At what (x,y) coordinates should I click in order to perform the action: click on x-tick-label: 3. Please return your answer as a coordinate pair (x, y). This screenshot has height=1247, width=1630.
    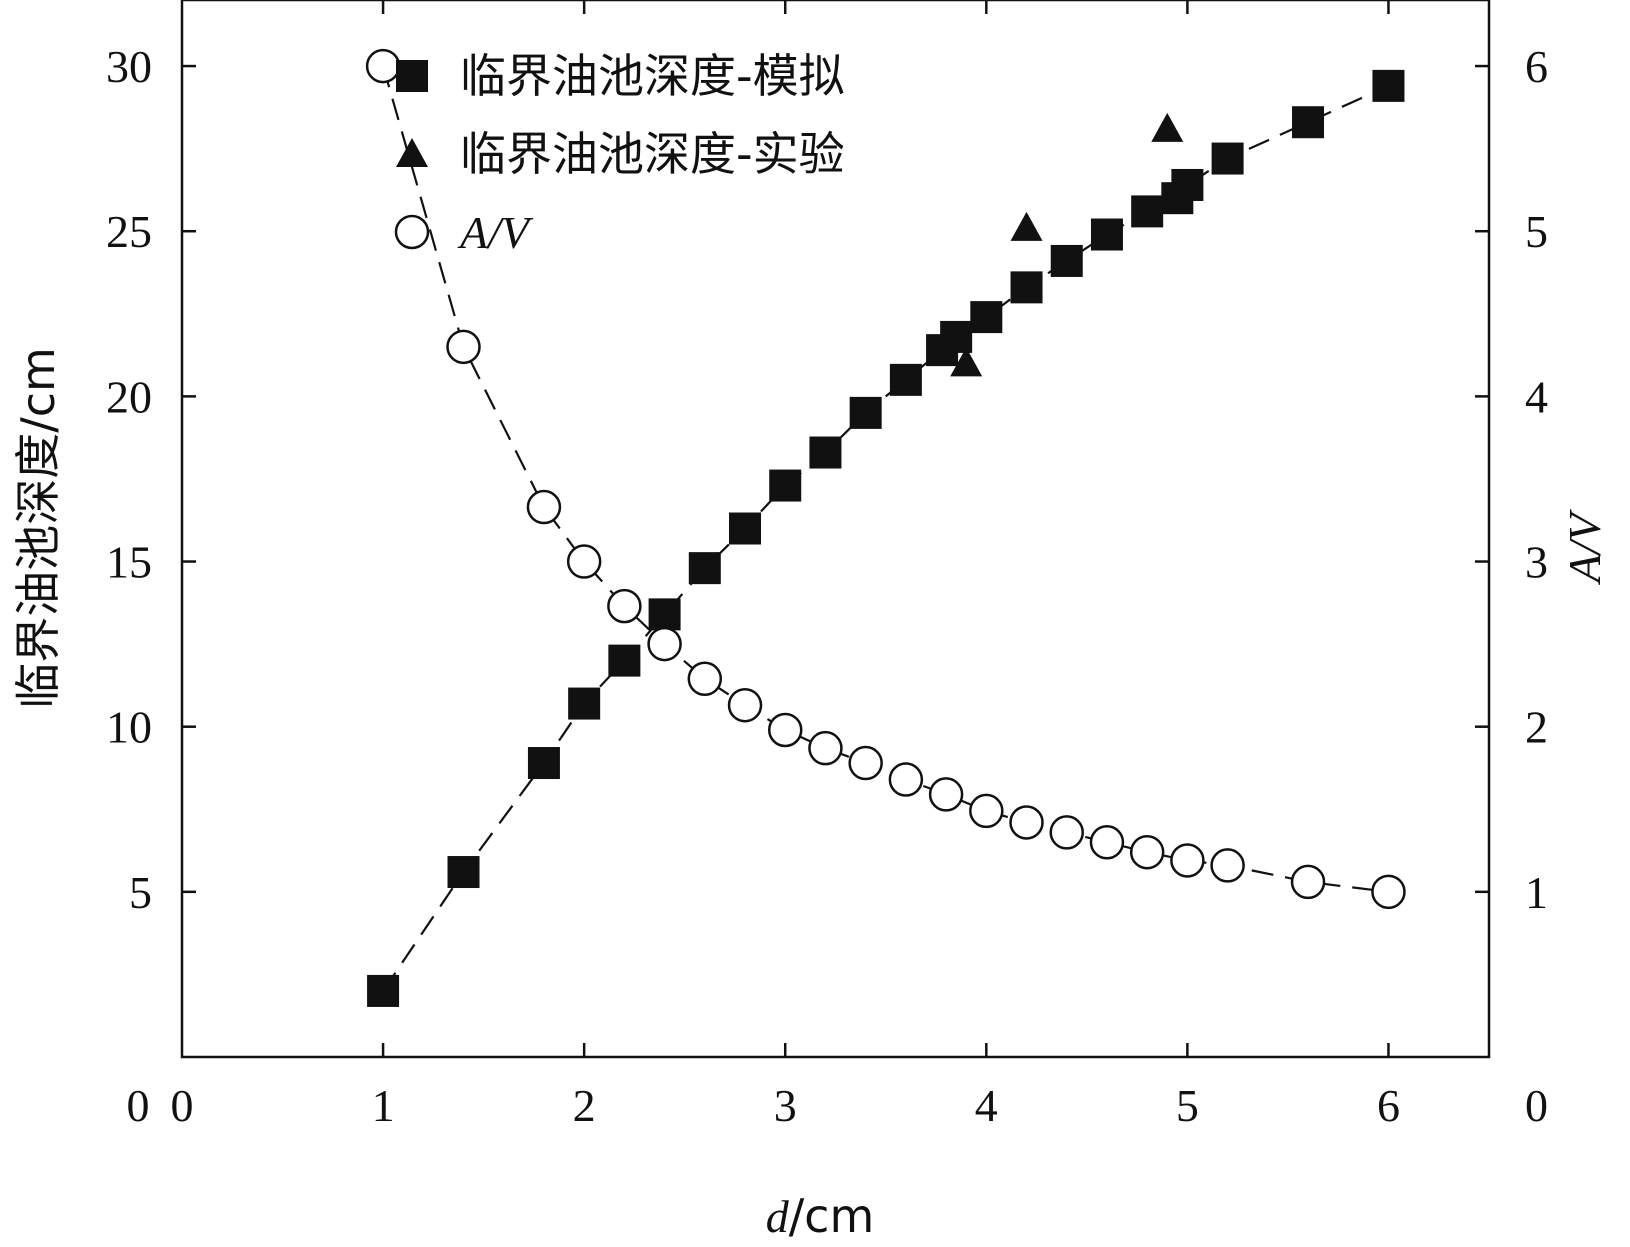
    Looking at the image, I should click on (785, 1105).